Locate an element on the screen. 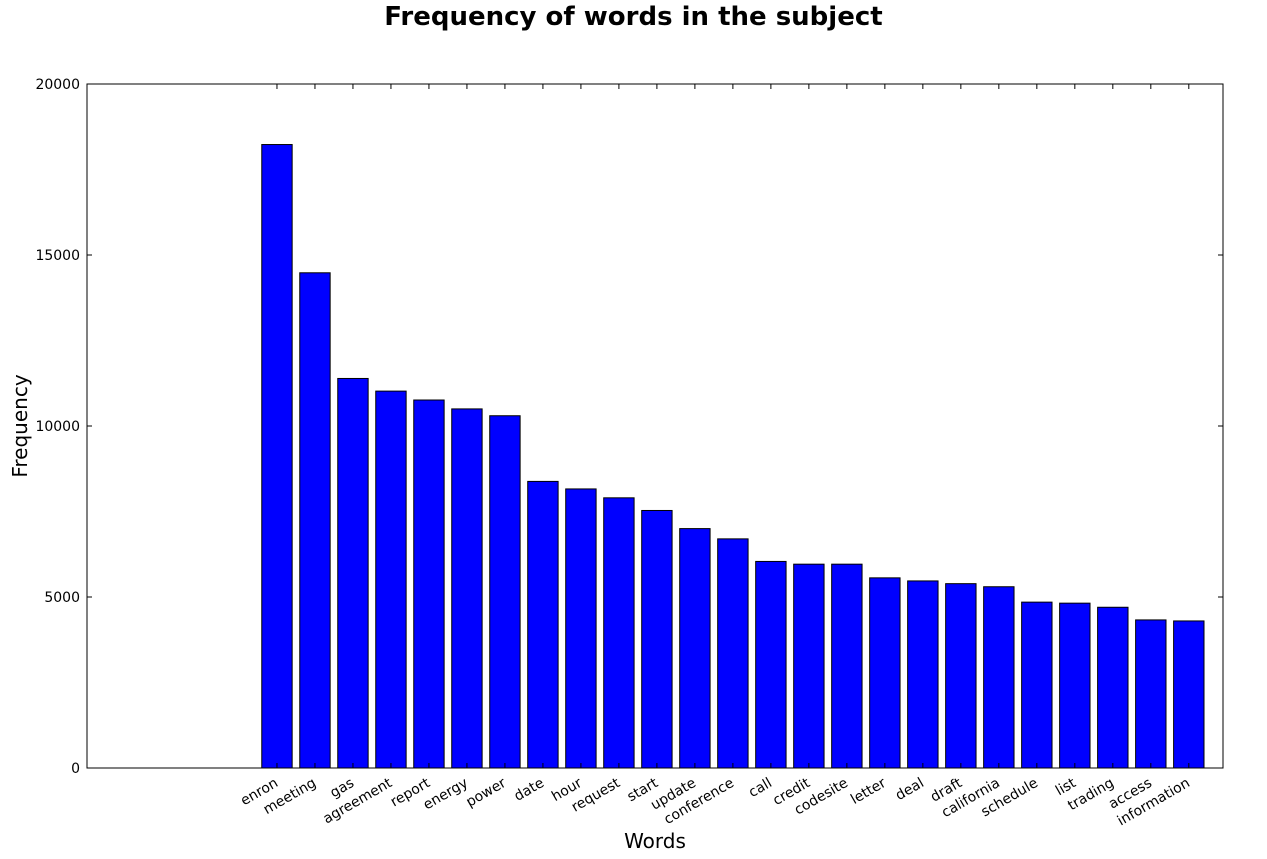 The image size is (1267, 859). x-axis-label: Words is located at coordinates (655, 841).